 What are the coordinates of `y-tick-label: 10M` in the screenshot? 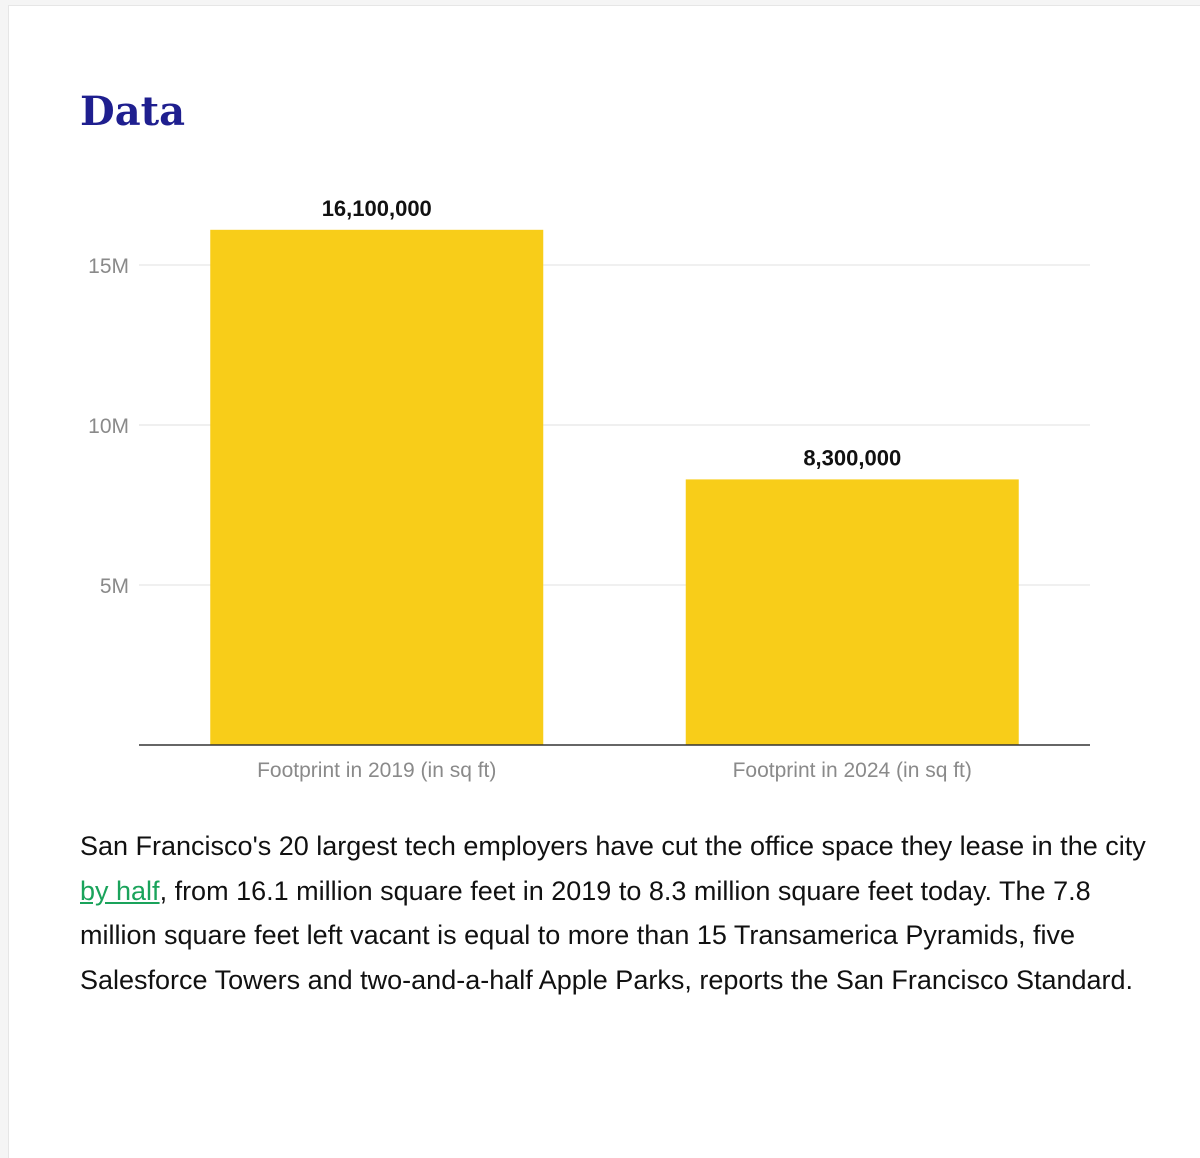 It's located at (108, 426).